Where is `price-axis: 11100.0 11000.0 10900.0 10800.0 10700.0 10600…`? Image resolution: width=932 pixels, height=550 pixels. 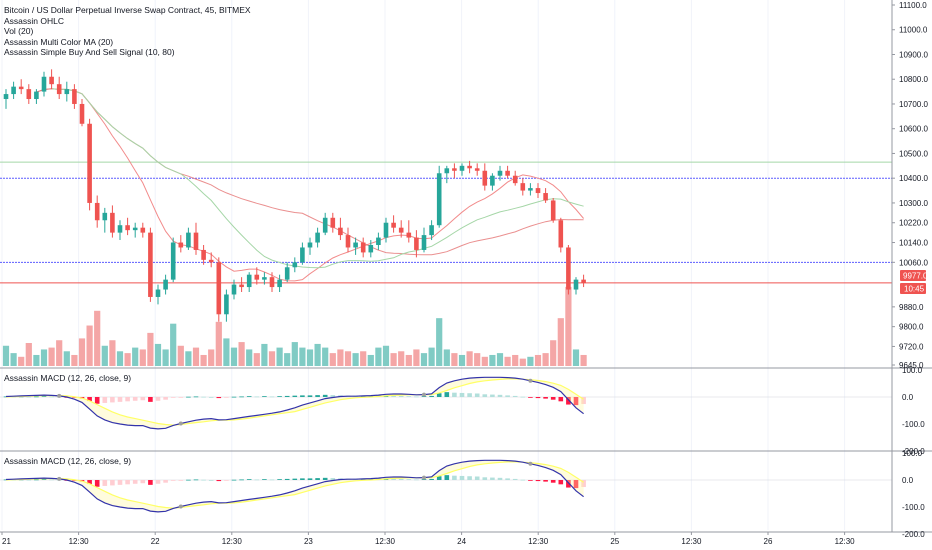
price-axis: 11100.0 11000.0 10900.0 10800.0 10700.0 10600… is located at coordinates (910, 185).